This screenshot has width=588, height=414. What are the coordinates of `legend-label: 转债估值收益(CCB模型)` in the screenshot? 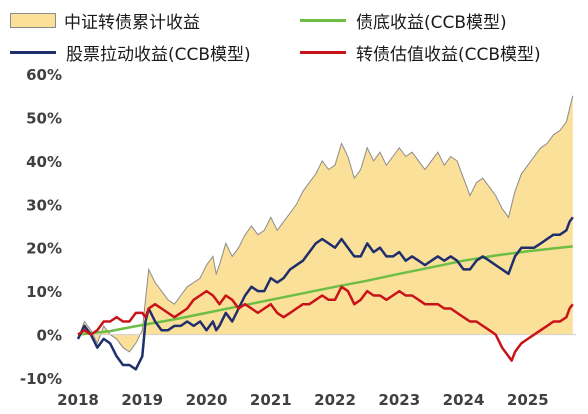 It's located at (448, 54).